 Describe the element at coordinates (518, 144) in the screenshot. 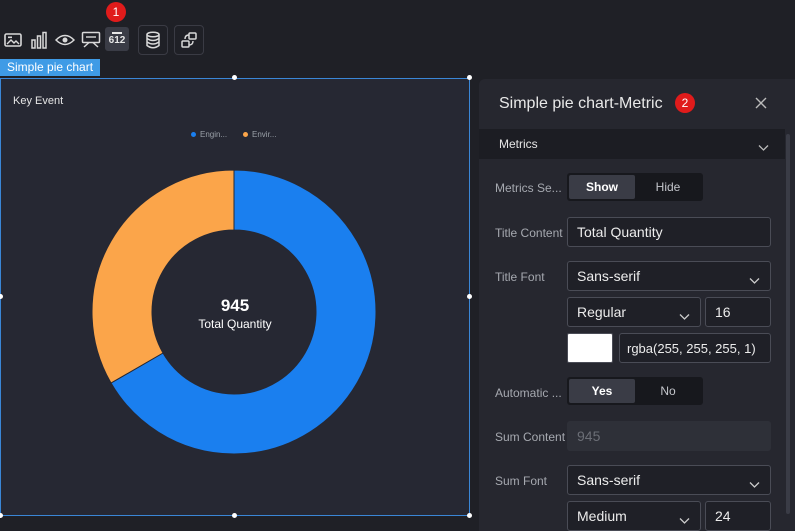

I see `section-label: Metrics` at that location.